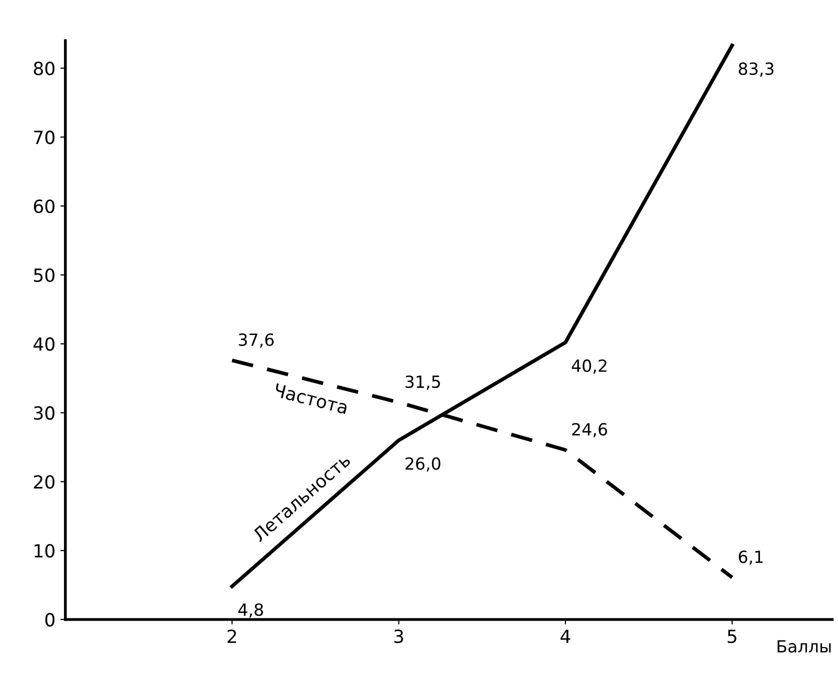  Describe the element at coordinates (756, 69) in the screenshot. I see `data-label: 83,3` at that location.